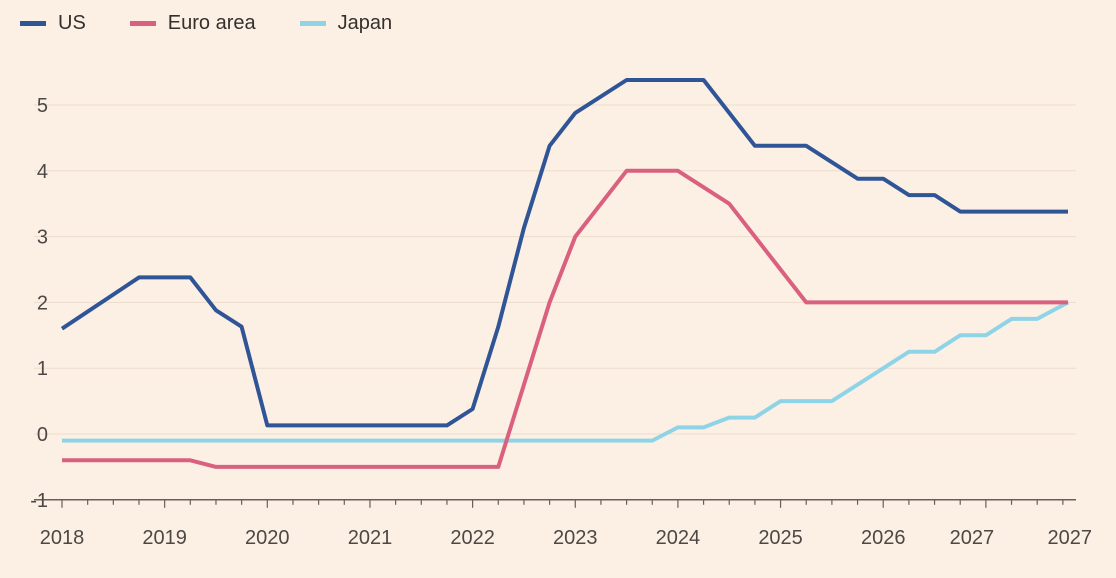 Image resolution: width=1116 pixels, height=578 pixels. What do you see at coordinates (42, 435) in the screenshot?
I see `y-tick-label: 0` at bounding box center [42, 435].